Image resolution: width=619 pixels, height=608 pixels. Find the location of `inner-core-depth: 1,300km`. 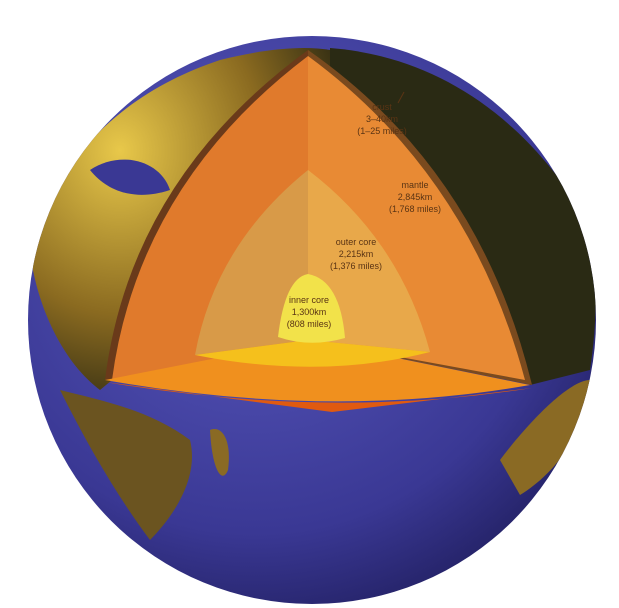

inner-core-depth: 1,300km is located at coordinates (309, 312).